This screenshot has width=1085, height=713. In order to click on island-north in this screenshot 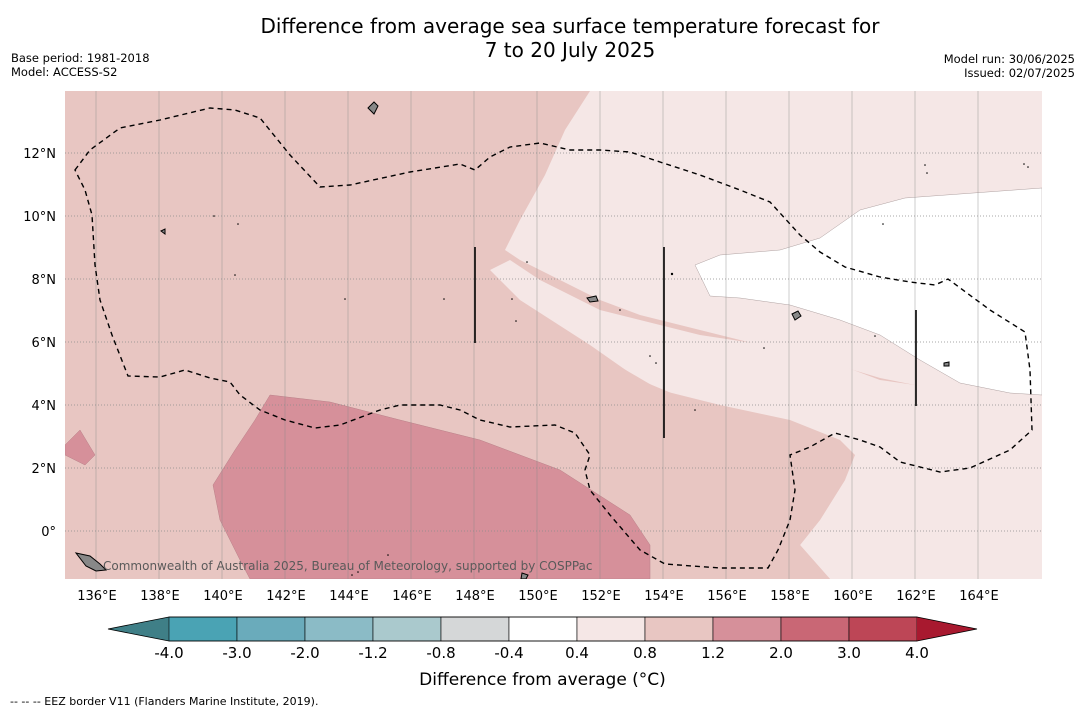, I will do `click(373, 108)`.